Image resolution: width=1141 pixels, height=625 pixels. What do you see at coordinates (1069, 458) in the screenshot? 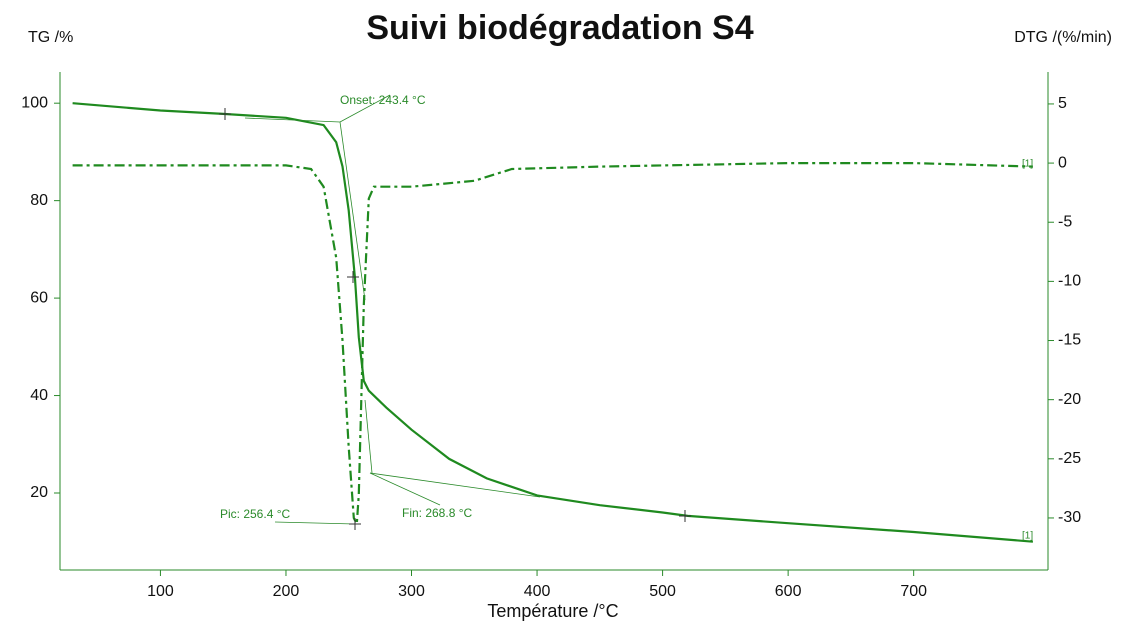
I see `y2-tick-label: -25` at bounding box center [1069, 458].